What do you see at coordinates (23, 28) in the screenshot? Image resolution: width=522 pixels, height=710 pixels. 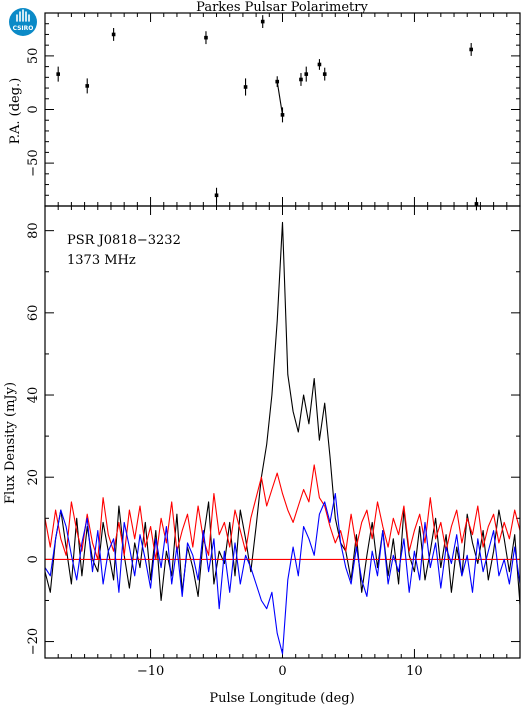 I see `csiro-logo-wordmark: CSIRO` at bounding box center [23, 28].